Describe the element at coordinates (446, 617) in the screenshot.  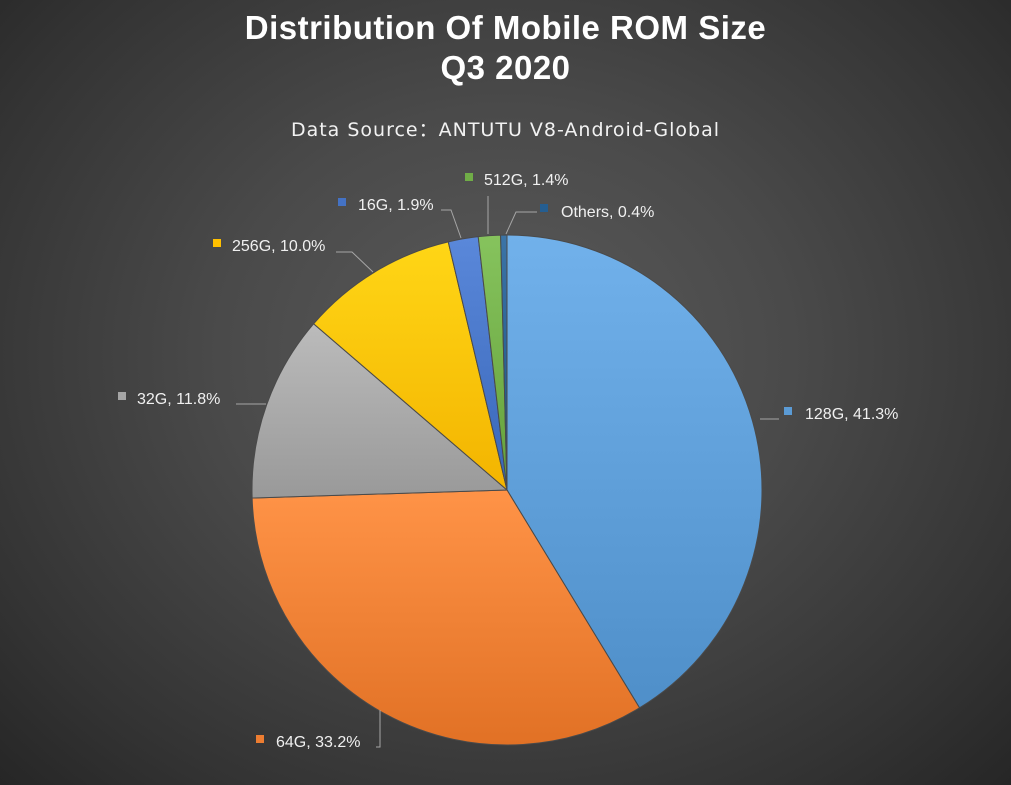
I see `pie-slice-64g` at that location.